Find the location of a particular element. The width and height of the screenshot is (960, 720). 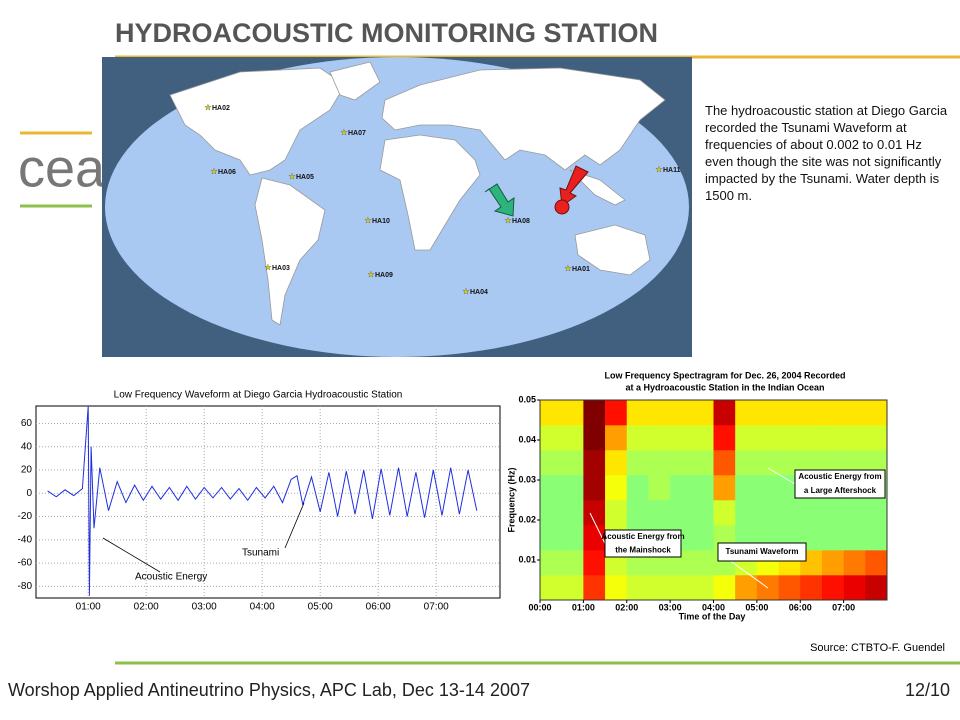

x-tick-label: 01:00 is located at coordinates (583, 607).